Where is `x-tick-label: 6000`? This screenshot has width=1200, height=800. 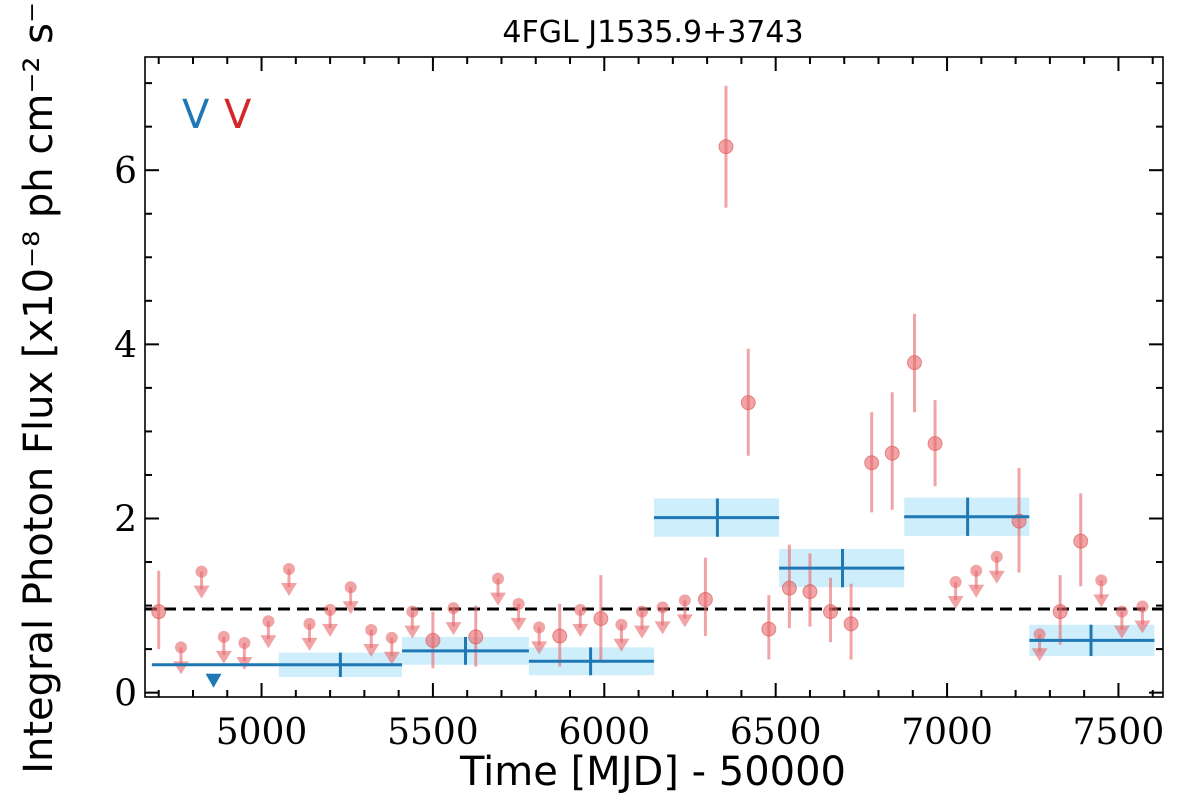
x-tick-label: 6000 is located at coordinates (604, 732).